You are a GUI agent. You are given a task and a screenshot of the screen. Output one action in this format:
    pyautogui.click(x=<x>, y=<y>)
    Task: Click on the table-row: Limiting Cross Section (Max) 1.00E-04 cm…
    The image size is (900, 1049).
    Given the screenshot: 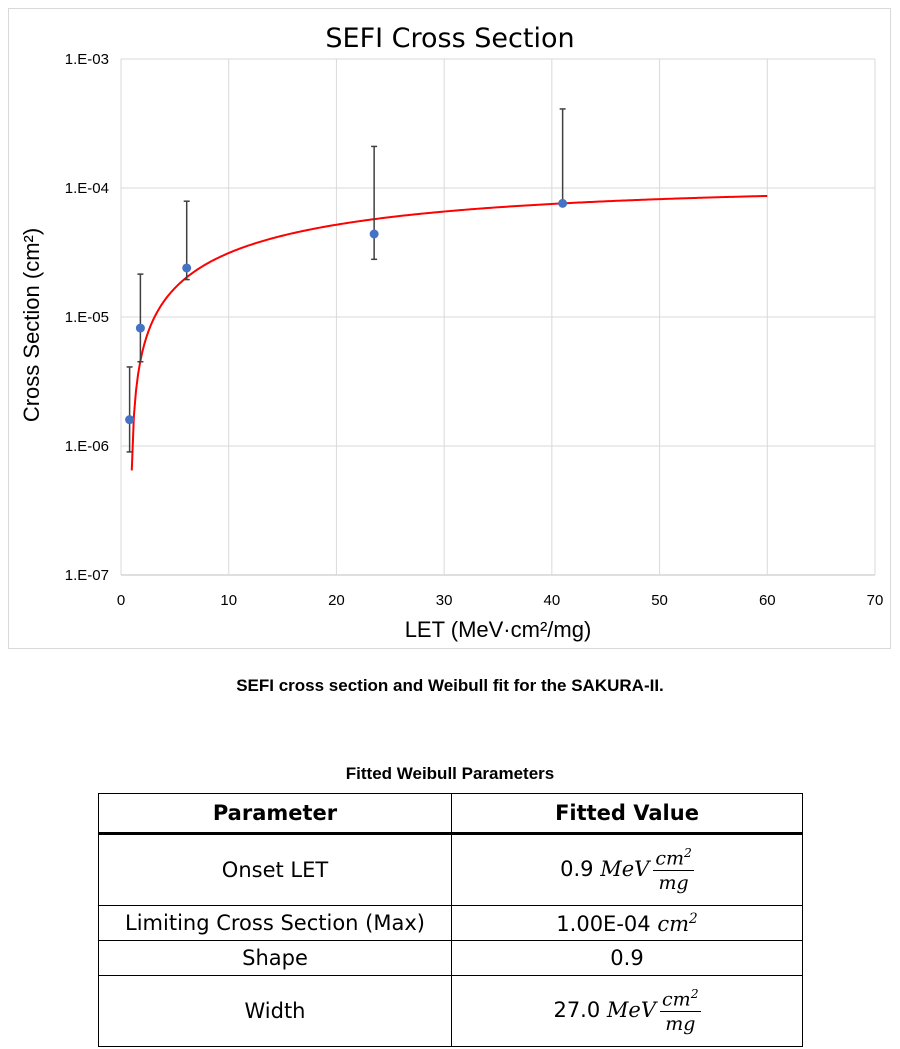 What is the action you would take?
    pyautogui.click(x=450, y=923)
    